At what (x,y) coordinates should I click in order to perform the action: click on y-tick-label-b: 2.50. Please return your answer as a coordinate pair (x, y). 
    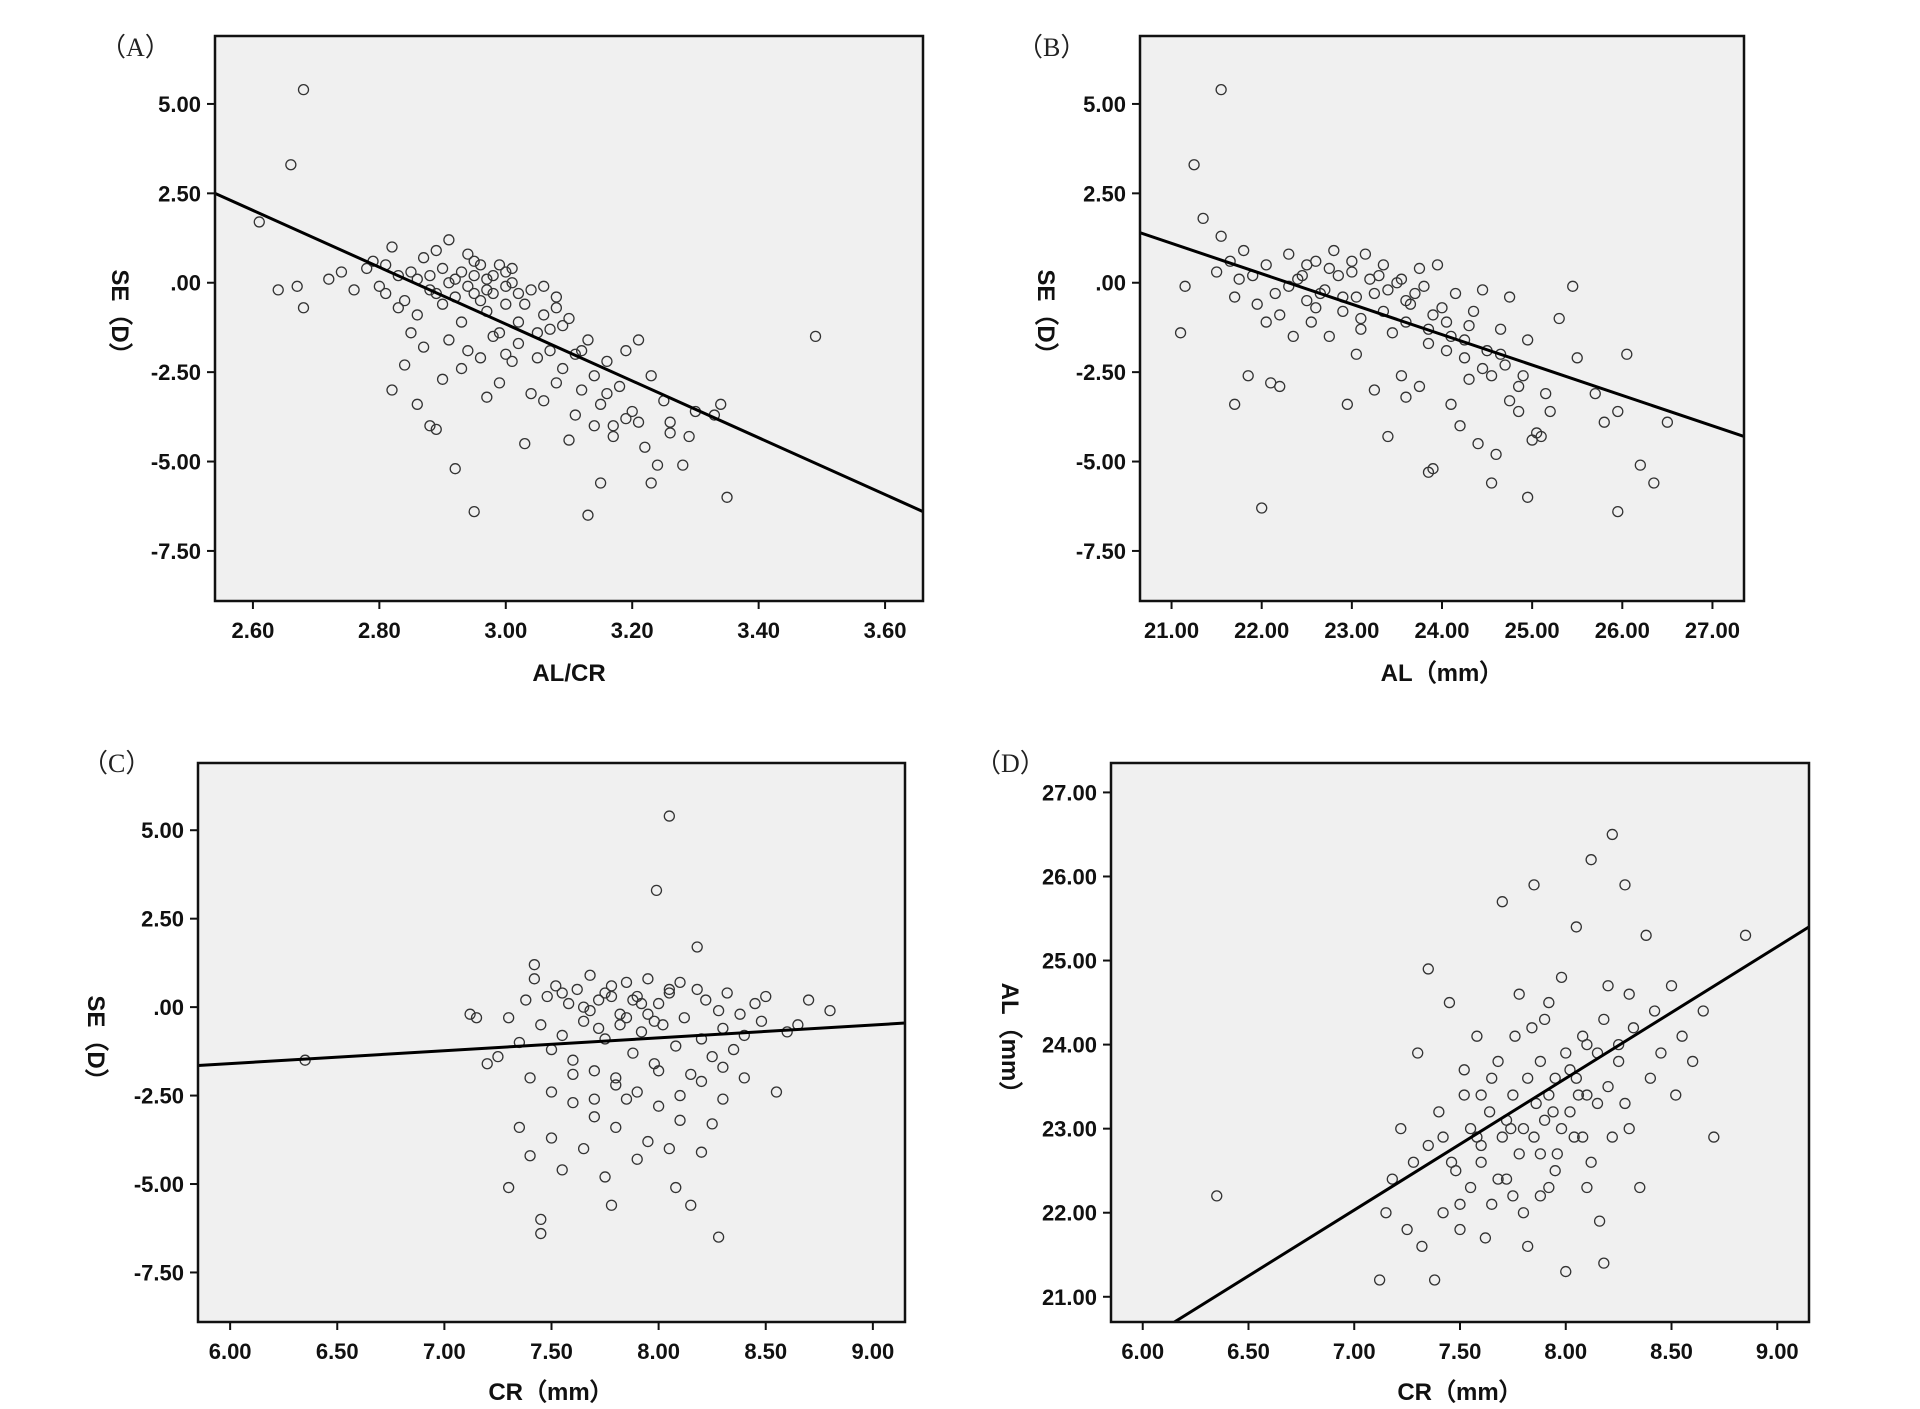
    Looking at the image, I should click on (1104, 193).